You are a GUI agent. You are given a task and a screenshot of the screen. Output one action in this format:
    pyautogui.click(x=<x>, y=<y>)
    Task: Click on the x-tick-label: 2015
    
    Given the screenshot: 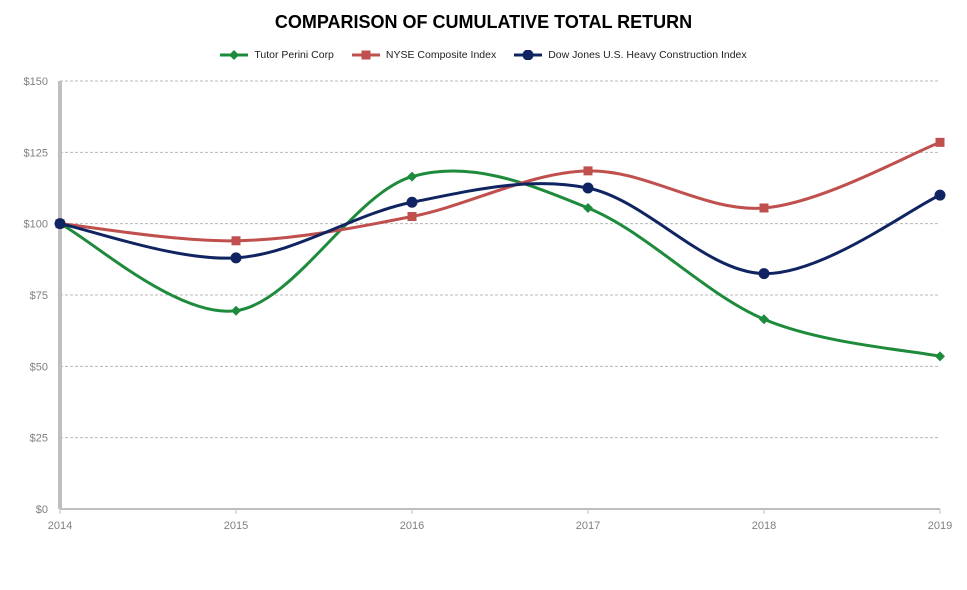 What is the action you would take?
    pyautogui.click(x=236, y=526)
    